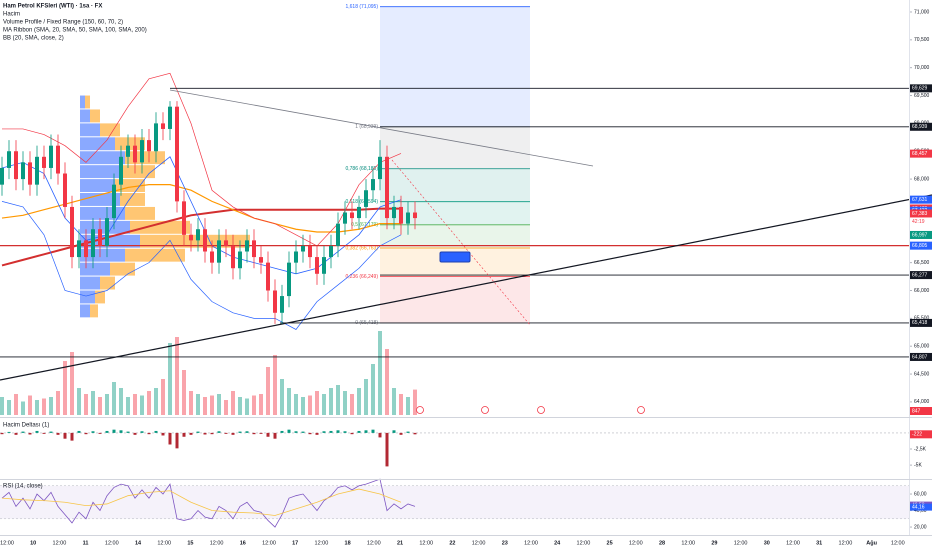  I want to click on y-tick-label: 69,500, so click(922, 96).